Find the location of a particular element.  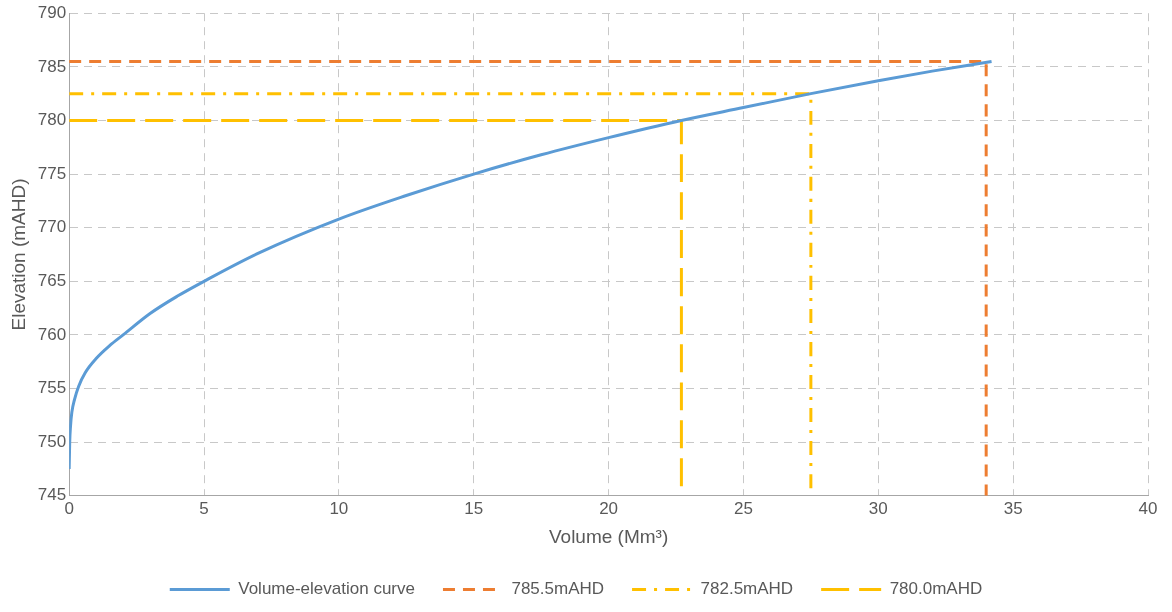

legend-label: Volume-elevation curve is located at coordinates (326, 589).